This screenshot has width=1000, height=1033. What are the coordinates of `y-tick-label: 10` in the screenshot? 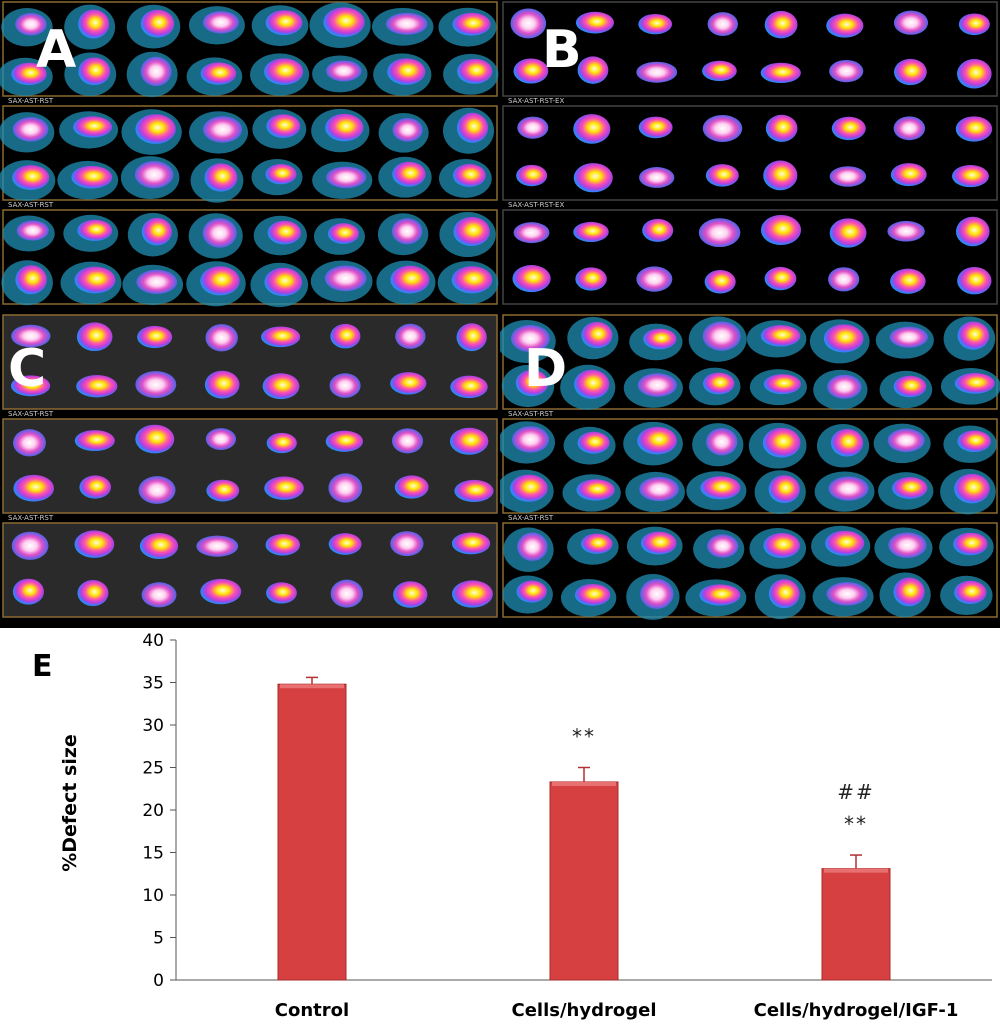 It's located at (153, 896).